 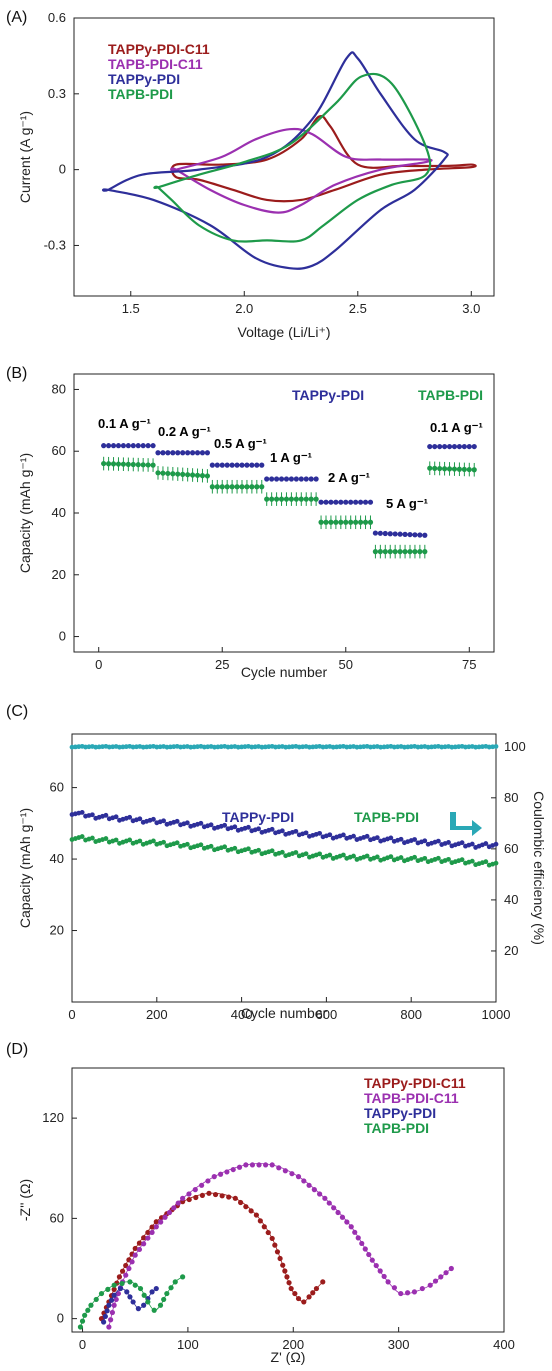 What do you see at coordinates (25, 1200) in the screenshot?
I see `y-axis-title: -Z'' (Ω)` at bounding box center [25, 1200].